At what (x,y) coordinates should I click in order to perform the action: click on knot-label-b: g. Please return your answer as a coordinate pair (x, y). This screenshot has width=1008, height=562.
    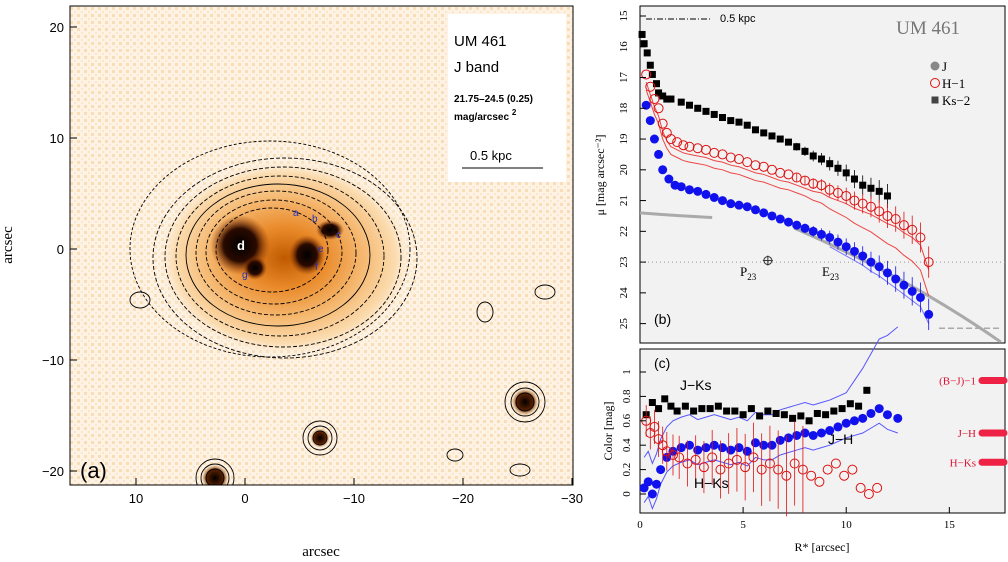
    Looking at the image, I should click on (245, 275).